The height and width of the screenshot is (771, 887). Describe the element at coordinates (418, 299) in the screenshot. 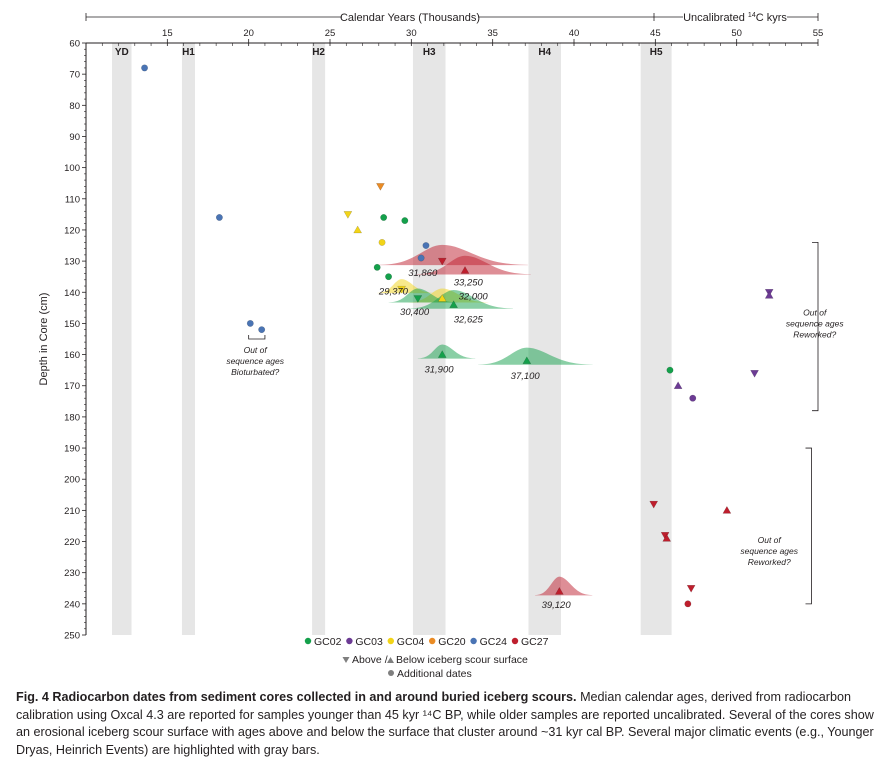

I see `point-gc02-triangle-down` at that location.